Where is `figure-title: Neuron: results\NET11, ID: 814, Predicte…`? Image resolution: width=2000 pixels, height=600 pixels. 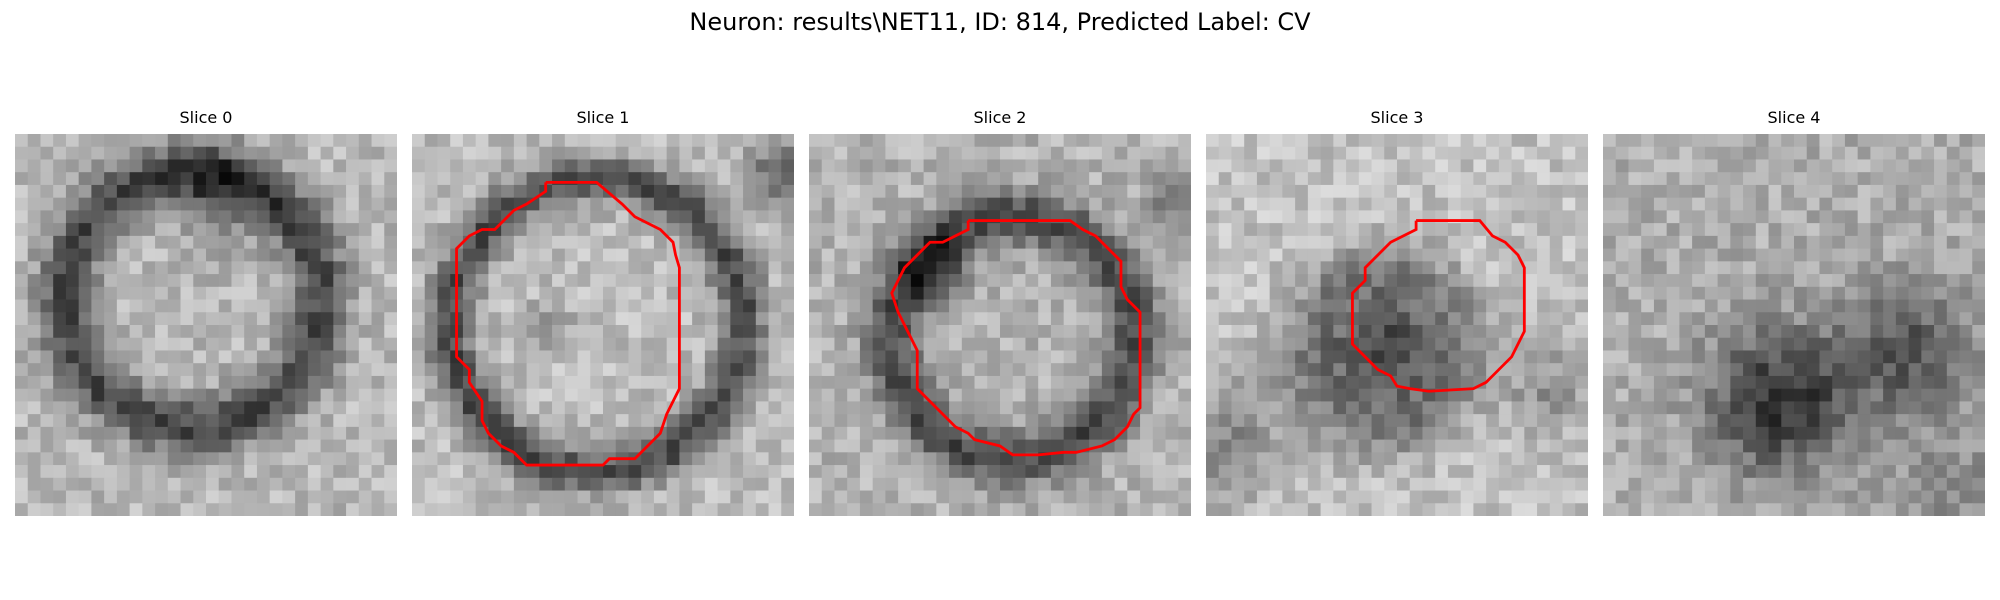
figure-title: Neuron: results\NET11, ID: 814, Predicte… is located at coordinates (1000, 22).